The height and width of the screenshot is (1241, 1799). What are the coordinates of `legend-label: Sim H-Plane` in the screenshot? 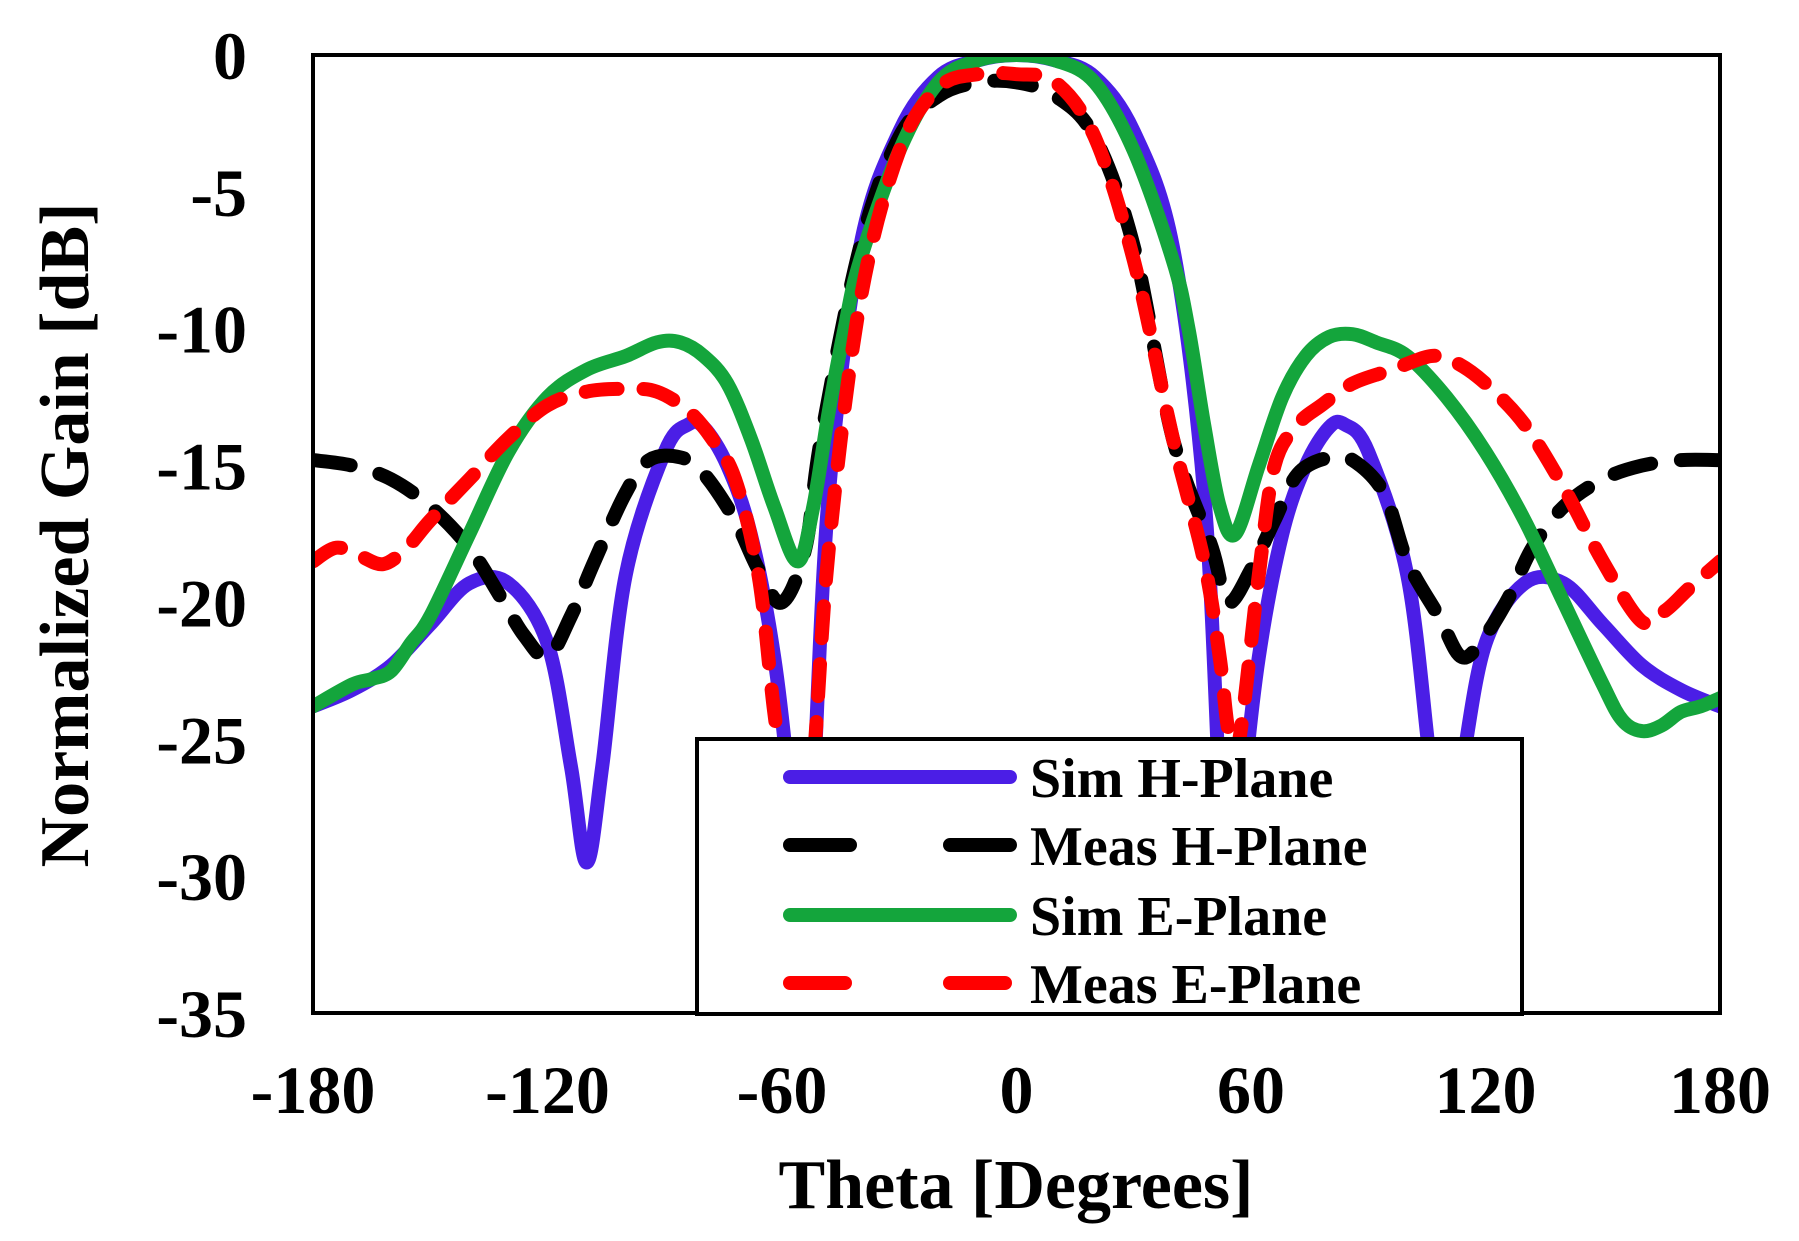 It's located at (1181, 779).